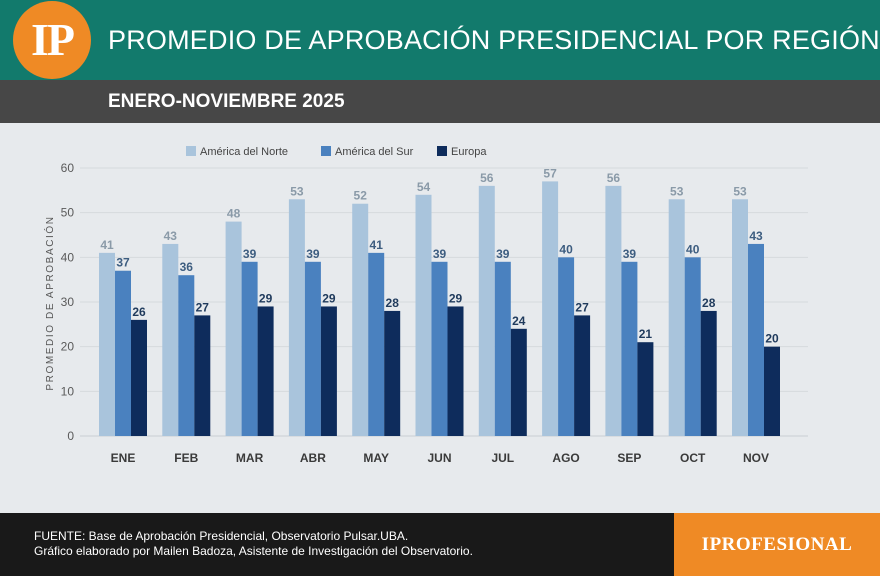 The height and width of the screenshot is (576, 880). I want to click on y-tick-label: 30, so click(68, 302).